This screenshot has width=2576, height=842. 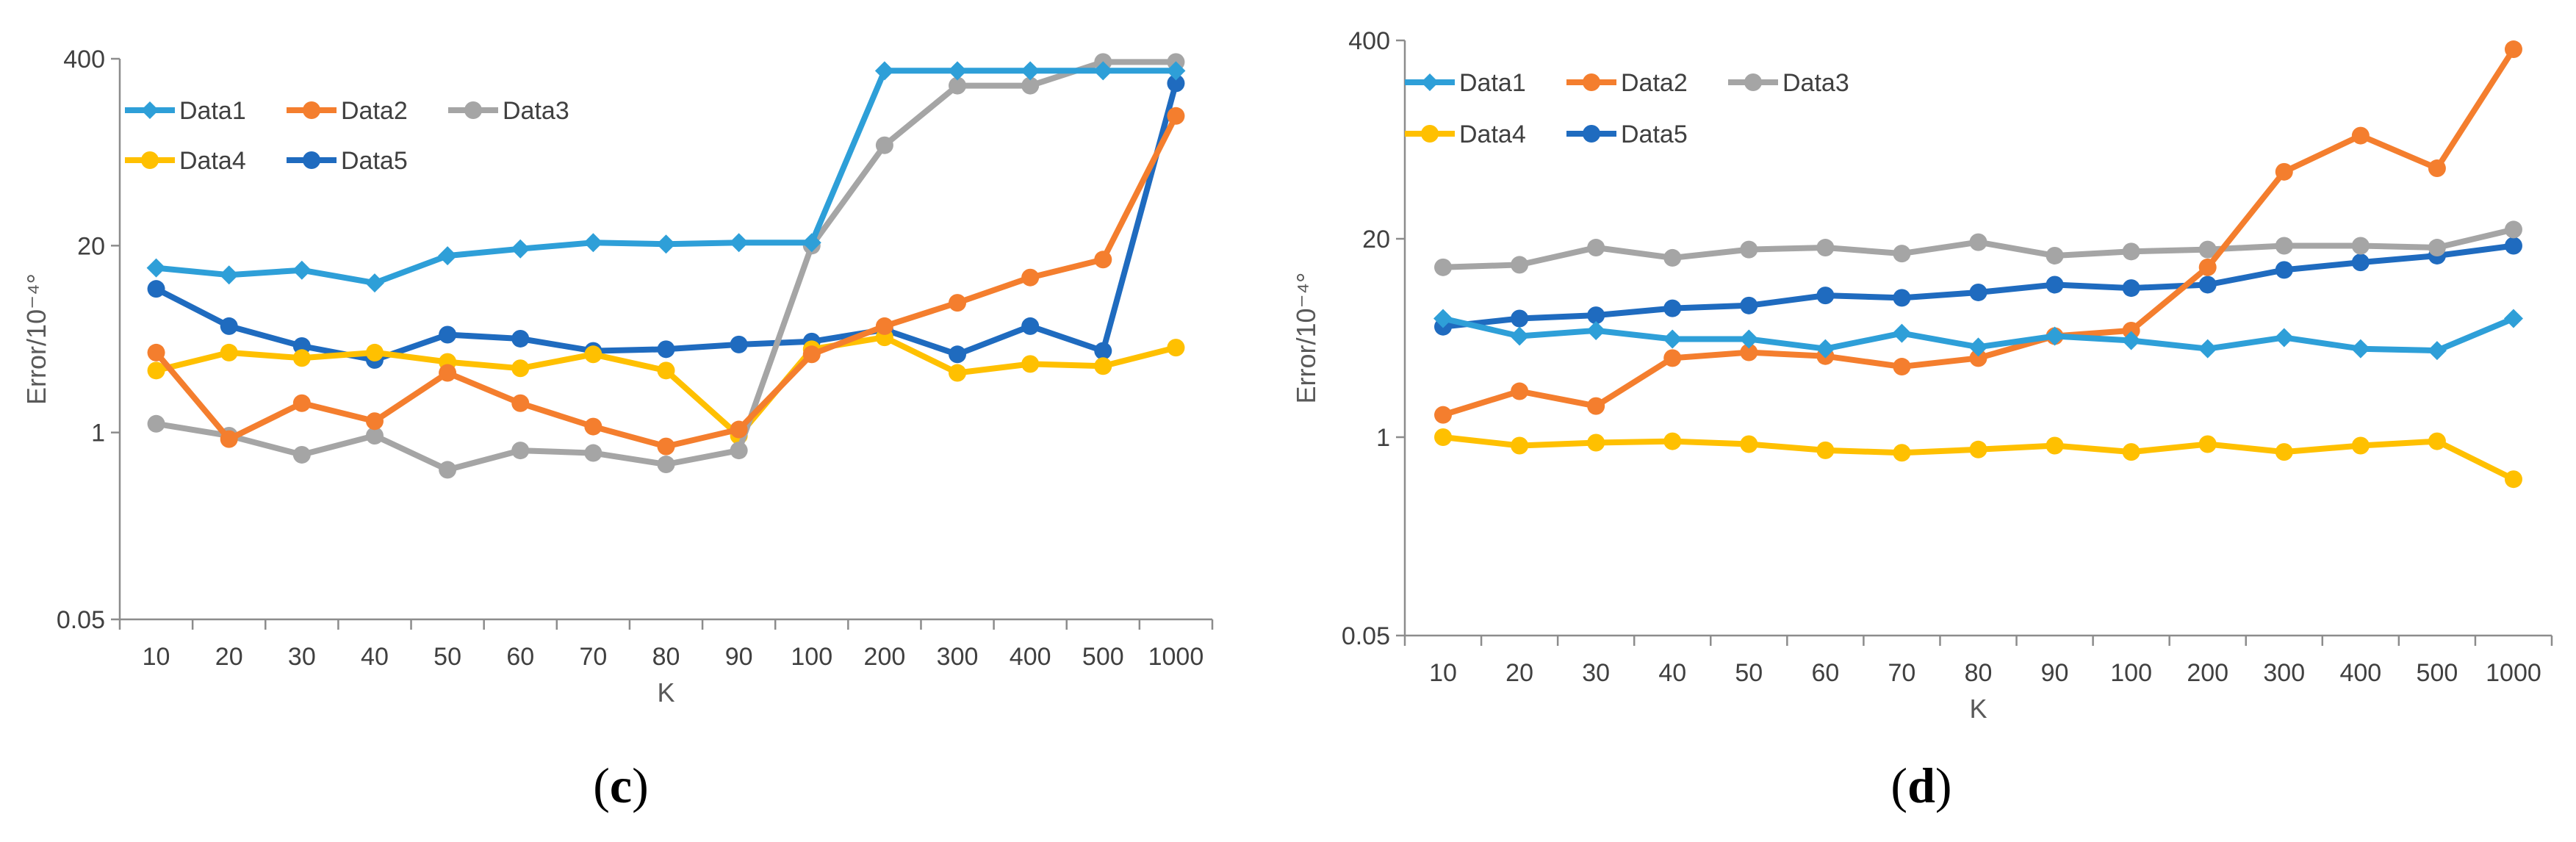 What do you see at coordinates (2207, 673) in the screenshot?
I see `x-tick-label: 200` at bounding box center [2207, 673].